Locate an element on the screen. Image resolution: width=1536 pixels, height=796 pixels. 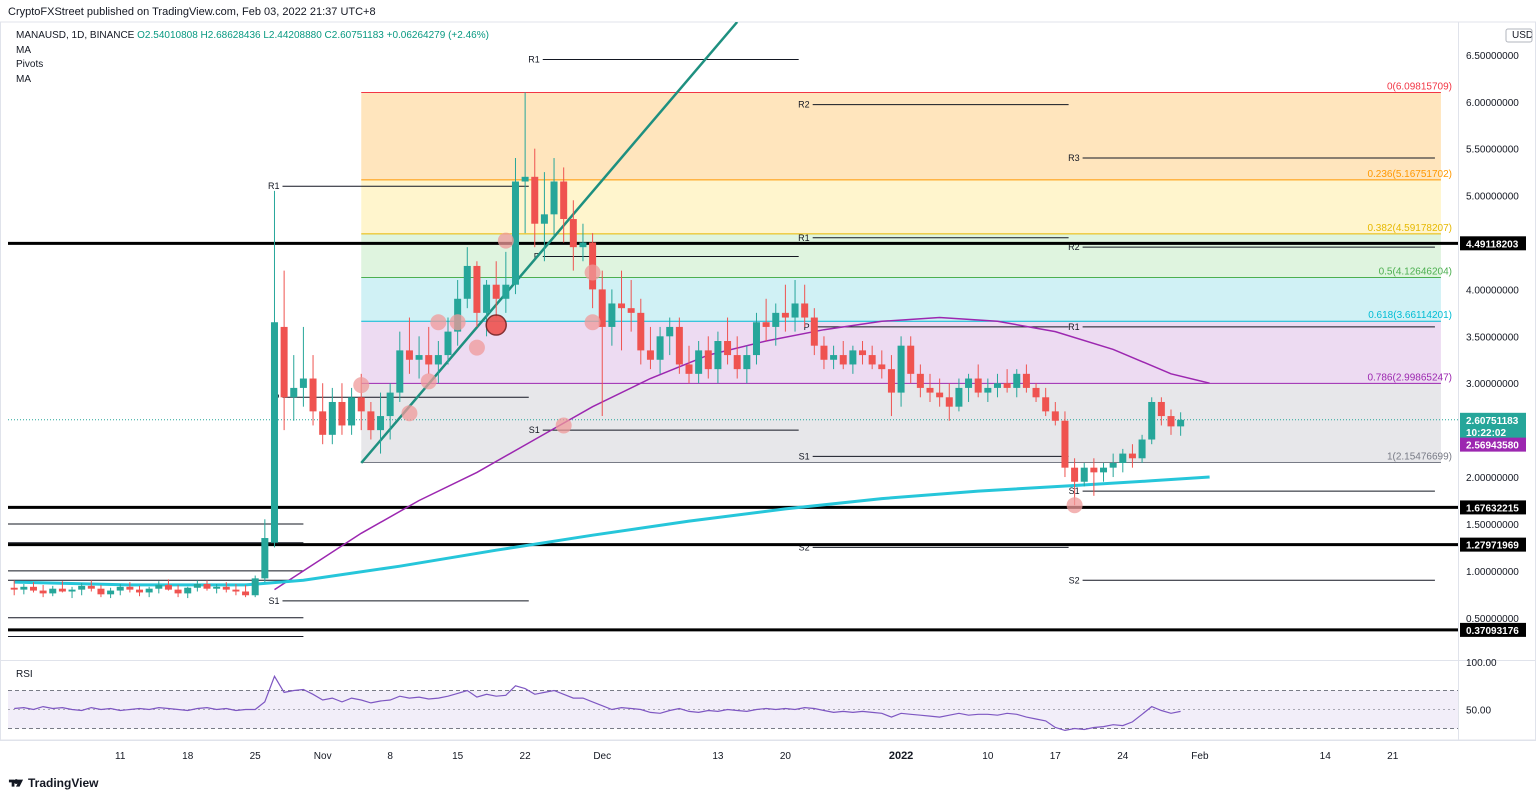
indicator-pivots: Pivots is located at coordinates (30, 64).